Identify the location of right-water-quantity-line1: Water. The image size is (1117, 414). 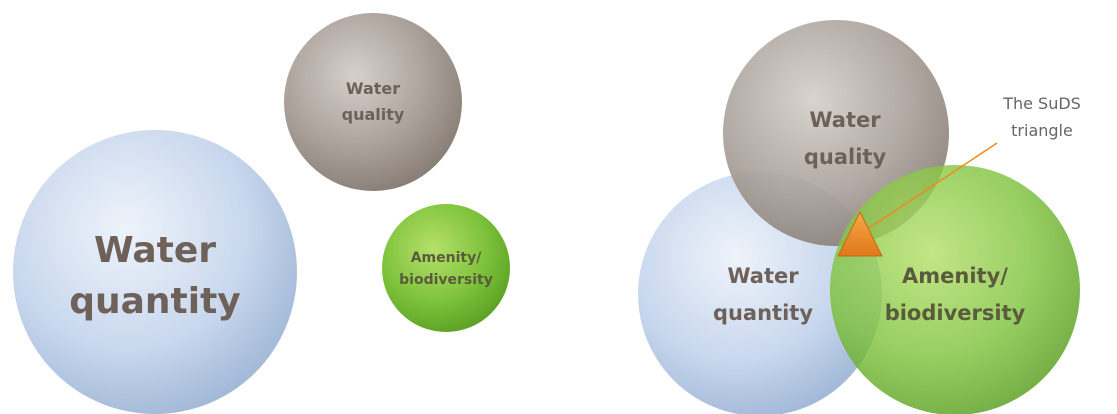
(763, 276).